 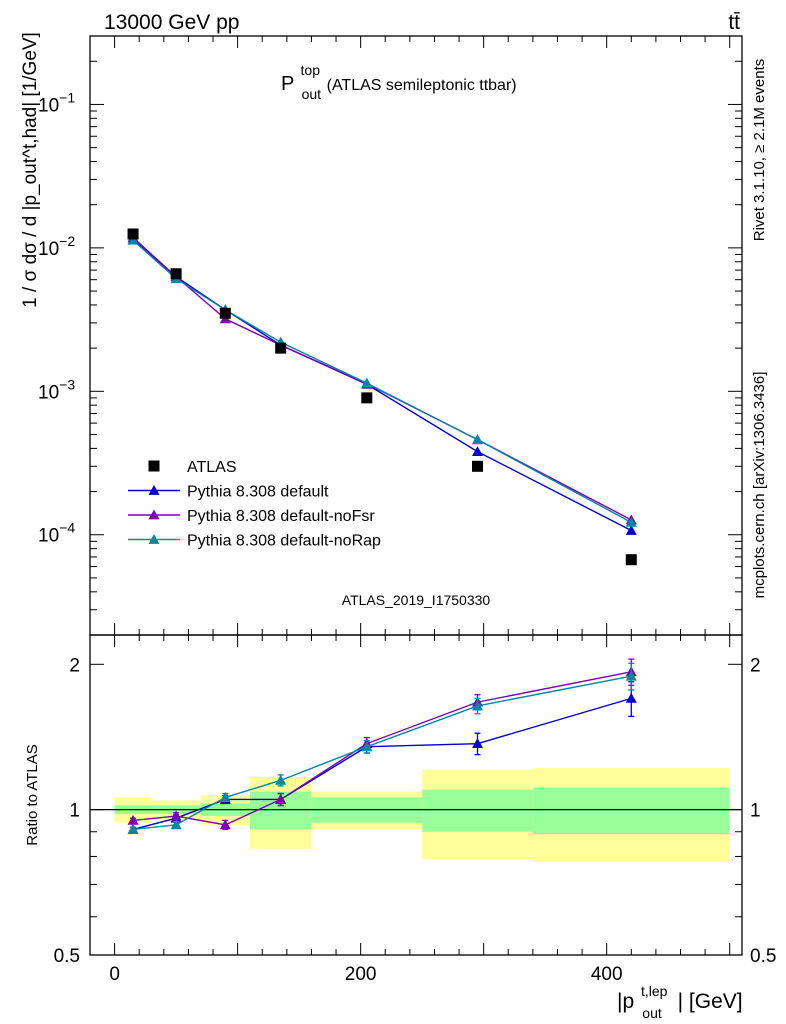 What do you see at coordinates (67, 956) in the screenshot?
I see `ratio-y-tick-label-left: 0.5` at bounding box center [67, 956].